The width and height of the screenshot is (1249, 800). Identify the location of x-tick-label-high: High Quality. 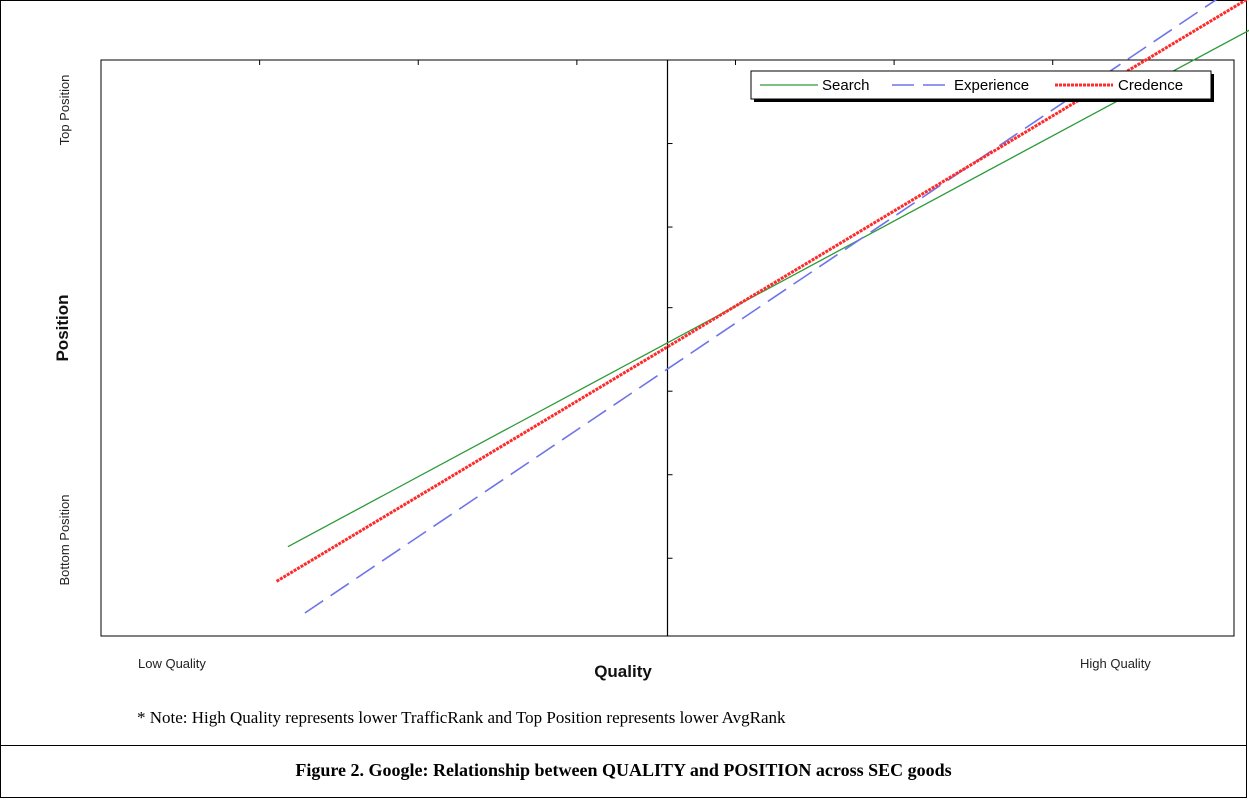
(1115, 663).